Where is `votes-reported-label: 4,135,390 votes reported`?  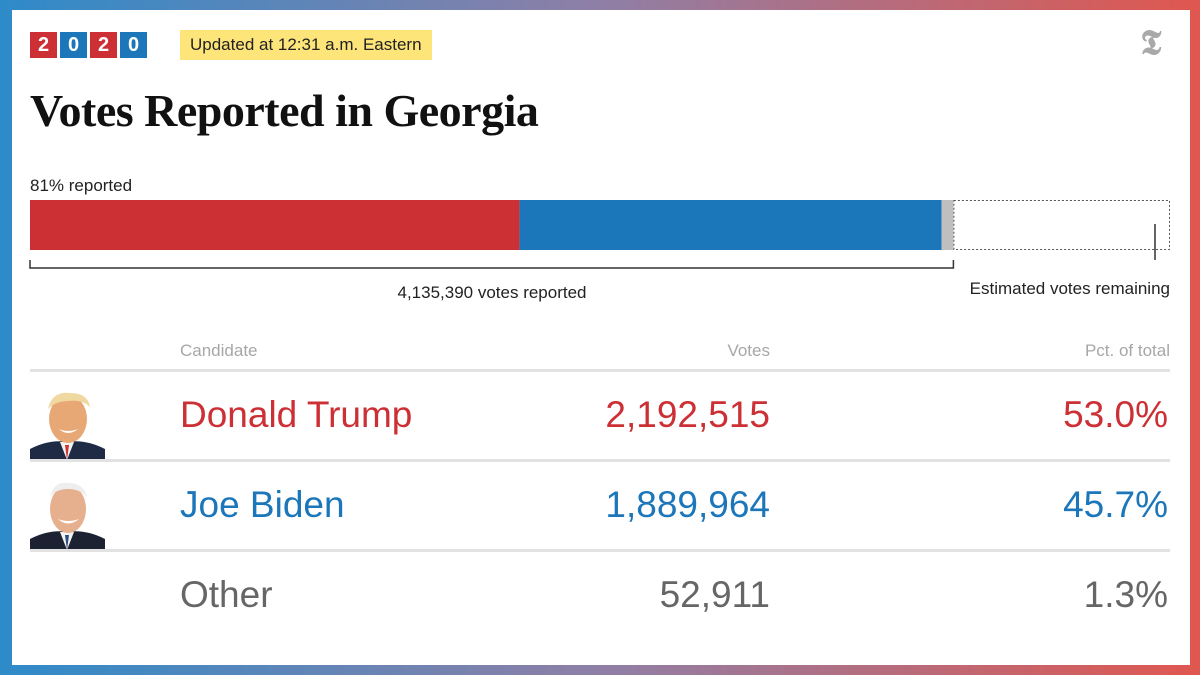
votes-reported-label: 4,135,390 votes reported is located at coordinates (492, 292).